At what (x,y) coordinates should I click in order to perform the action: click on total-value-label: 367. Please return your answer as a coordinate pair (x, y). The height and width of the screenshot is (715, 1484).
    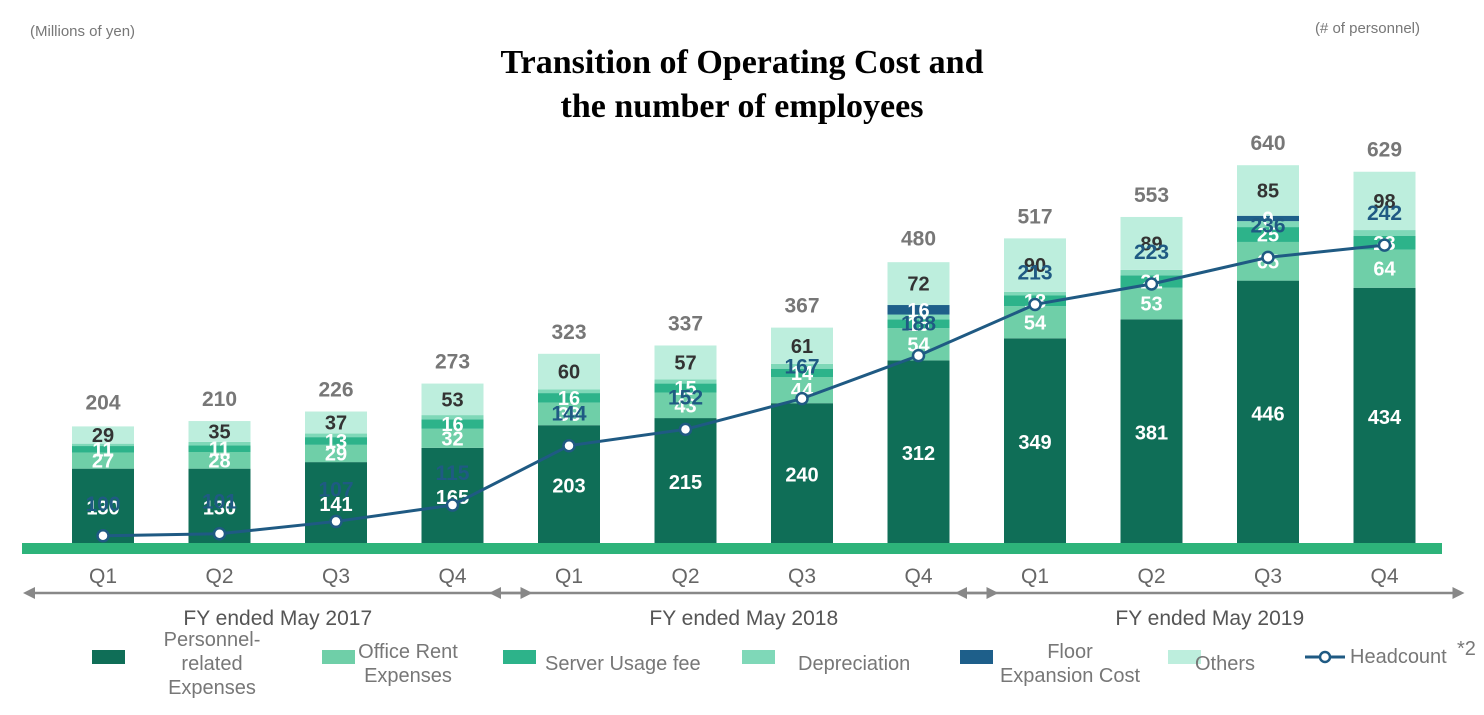
    Looking at the image, I should click on (801, 306).